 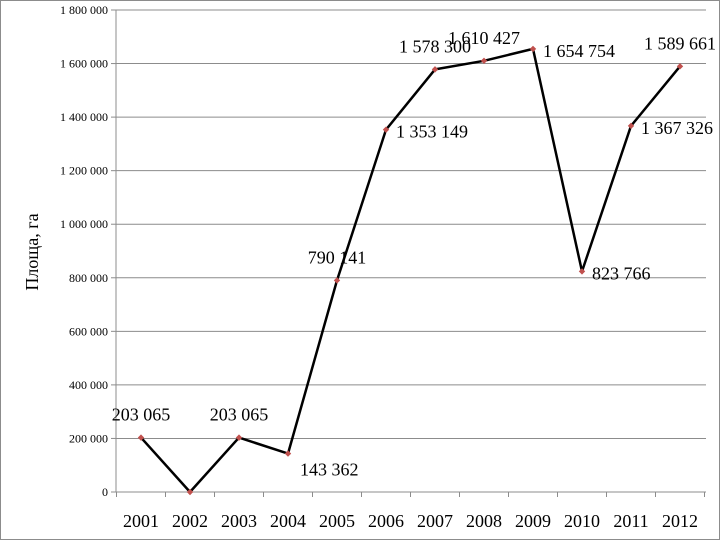 I want to click on data-label: 1 367 326, so click(x=677, y=128).